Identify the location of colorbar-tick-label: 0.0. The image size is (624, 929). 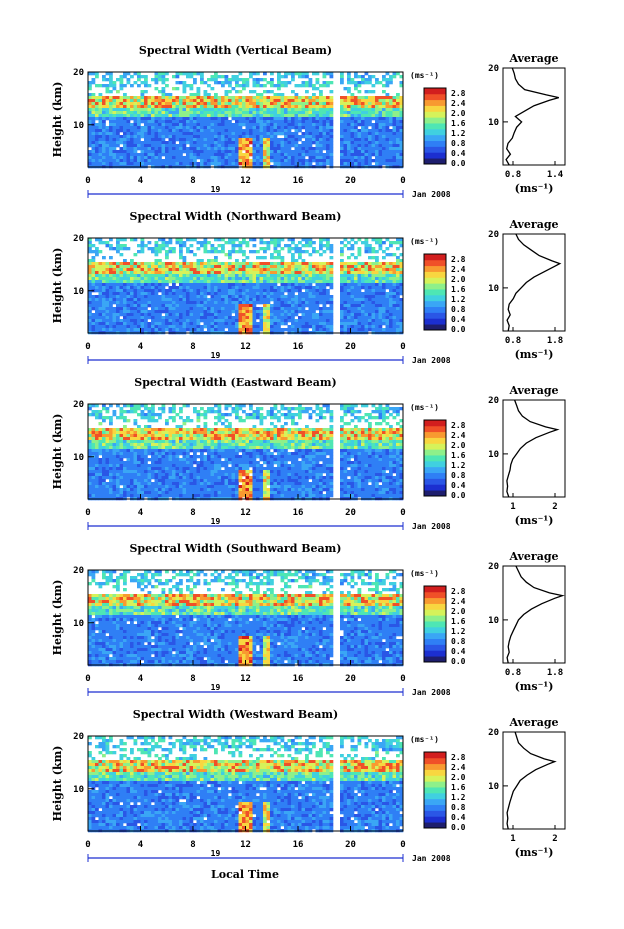
(458, 163).